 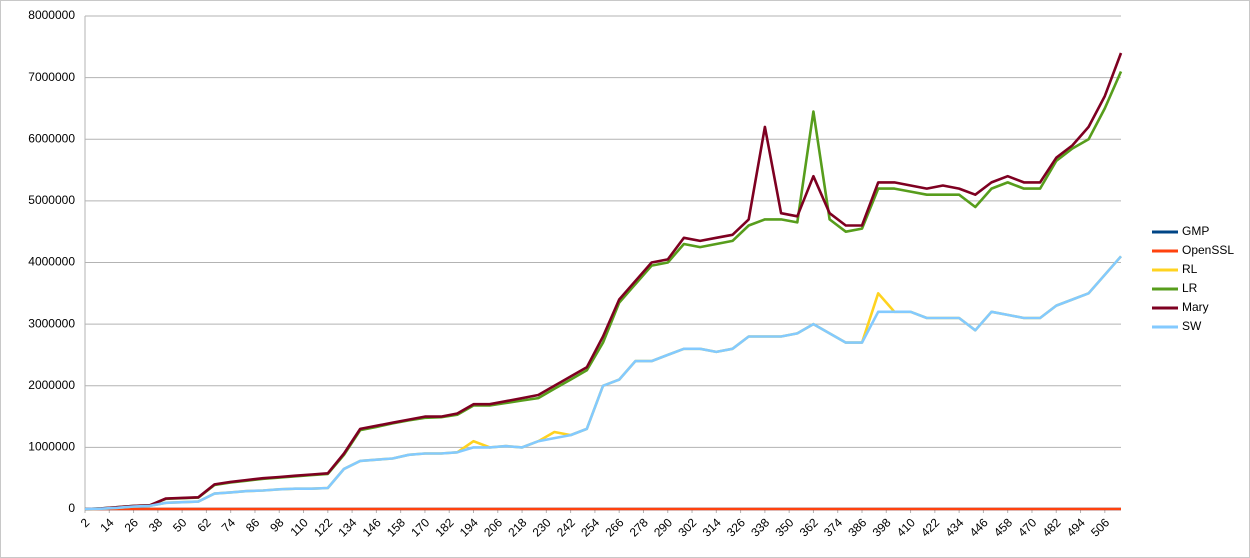 I want to click on legend-label: SW, so click(x=1192, y=326).